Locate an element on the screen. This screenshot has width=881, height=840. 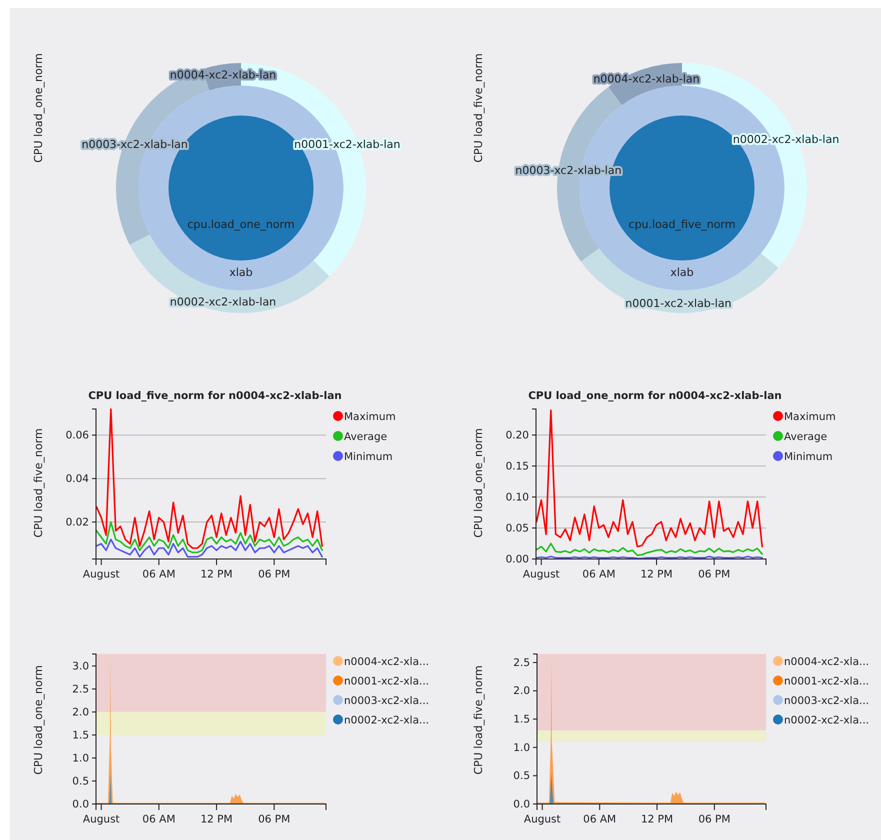
y-tick-label: 0.20 is located at coordinates (517, 435).